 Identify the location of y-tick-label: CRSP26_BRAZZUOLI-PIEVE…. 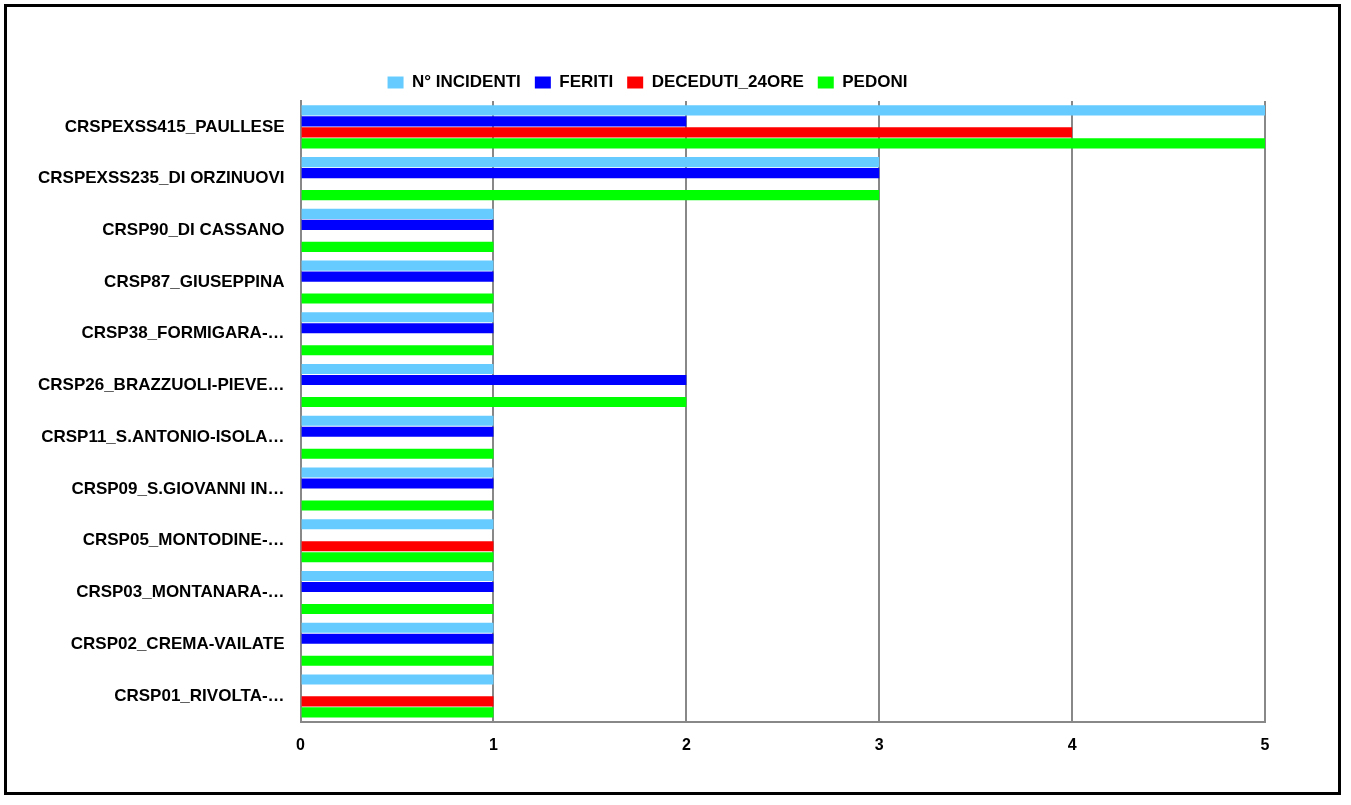
(161, 385).